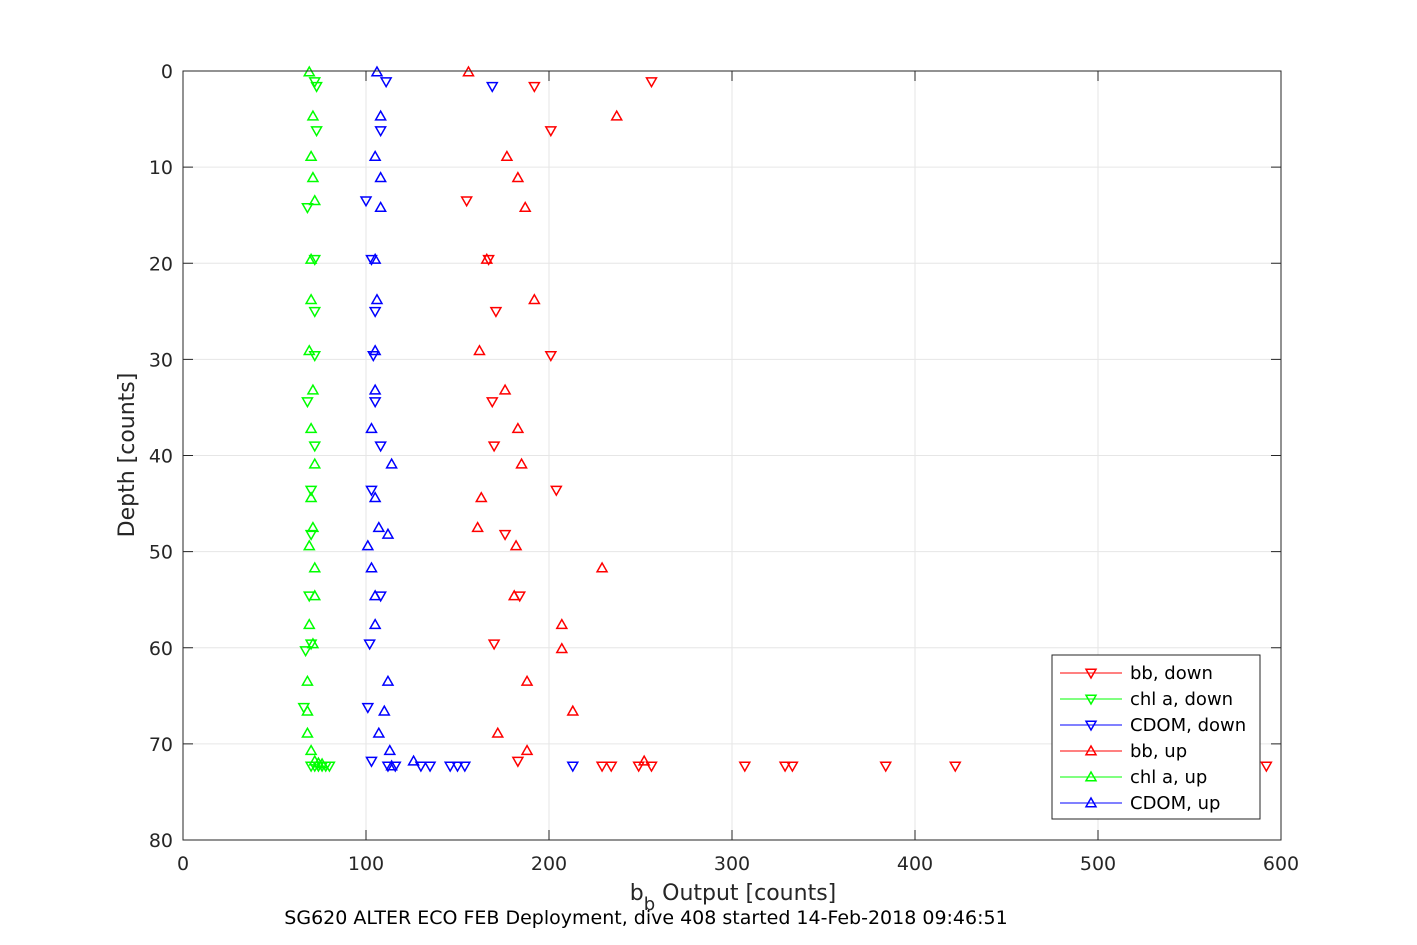  I want to click on legend-label: CDOM, up, so click(1175, 803).